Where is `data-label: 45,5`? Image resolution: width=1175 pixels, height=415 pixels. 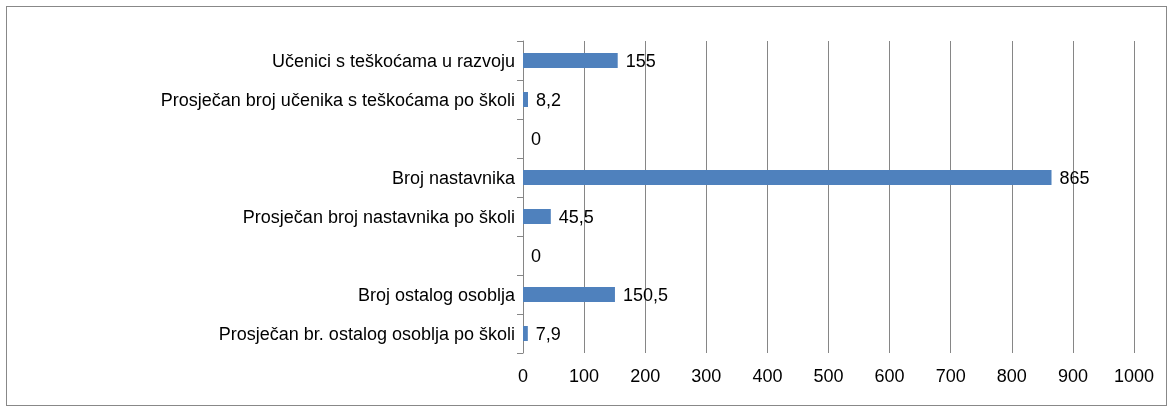
data-label: 45,5 is located at coordinates (576, 216).